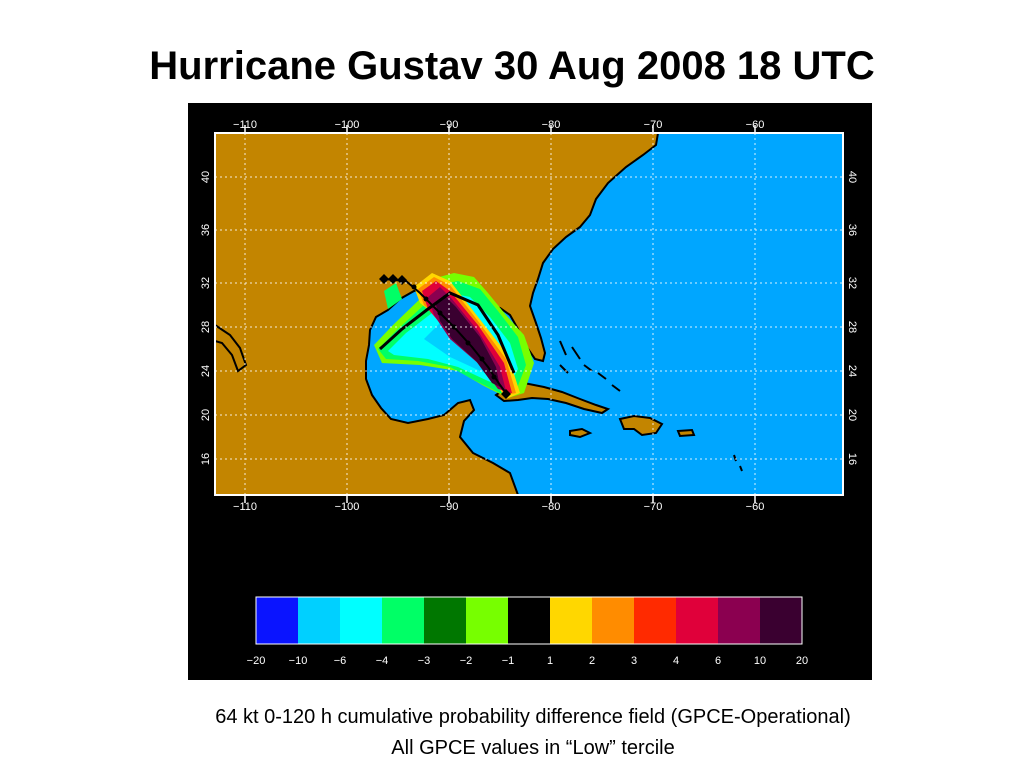  What do you see at coordinates (760, 661) in the screenshot?
I see `colorbar-label: 10` at bounding box center [760, 661].